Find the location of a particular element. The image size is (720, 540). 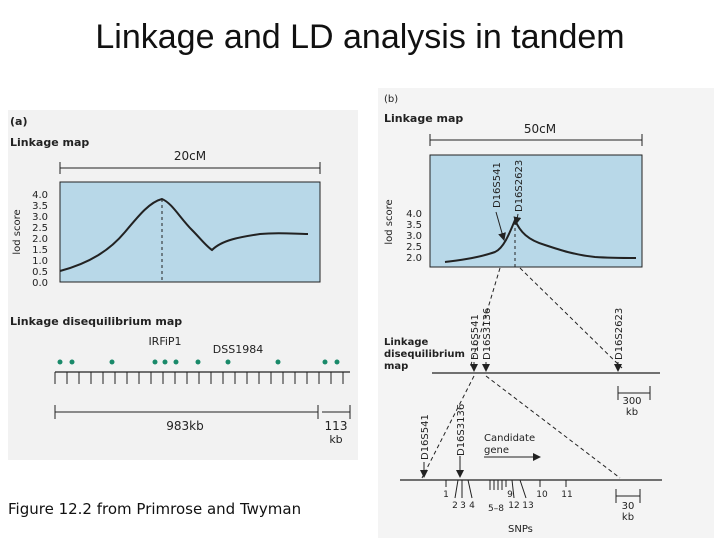

panel-a-plot-area is located at coordinates (190, 232).